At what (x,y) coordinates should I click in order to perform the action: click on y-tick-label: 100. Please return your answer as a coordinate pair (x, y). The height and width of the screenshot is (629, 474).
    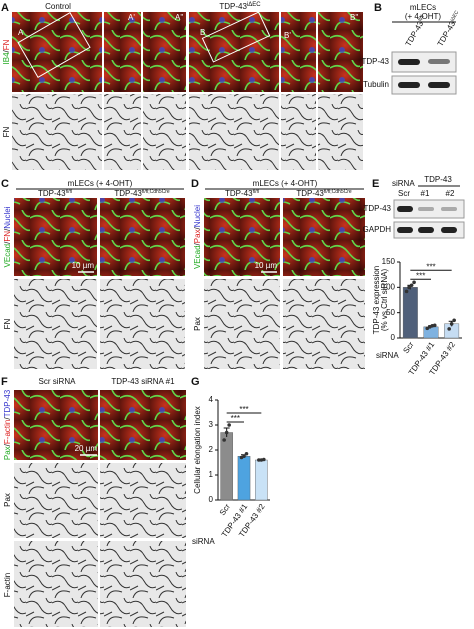
    Looking at the image, I should click on (389, 286).